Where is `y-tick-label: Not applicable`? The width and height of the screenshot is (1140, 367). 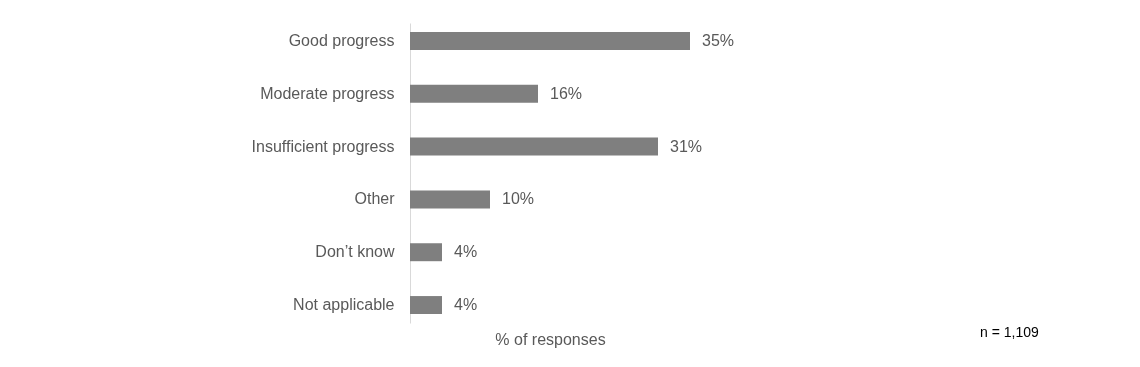 y-tick-label: Not applicable is located at coordinates (344, 305).